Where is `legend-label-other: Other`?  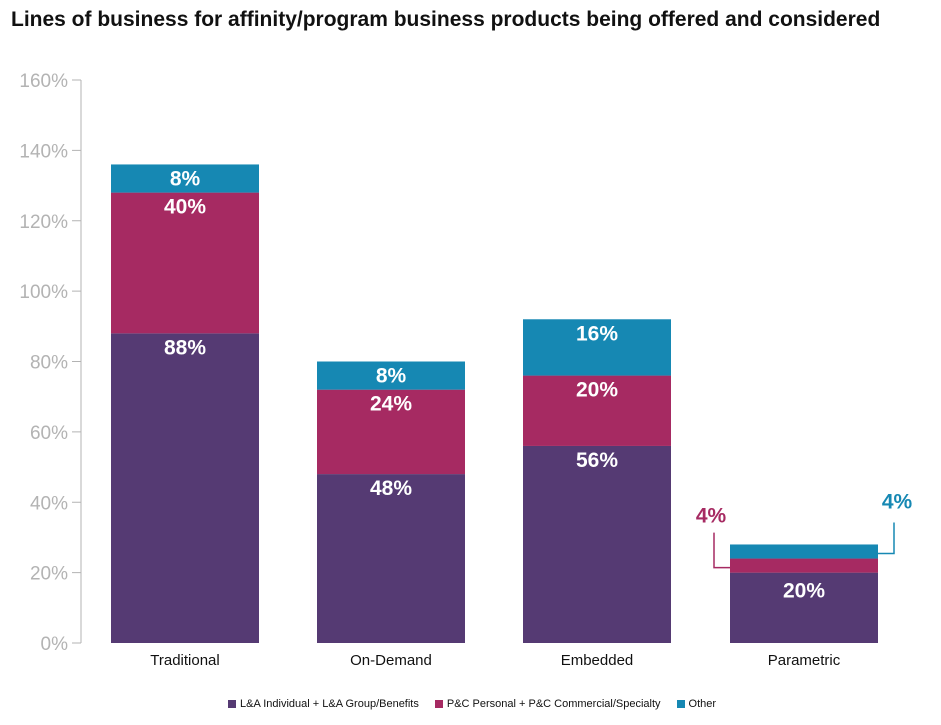 legend-label-other: Other is located at coordinates (702, 704).